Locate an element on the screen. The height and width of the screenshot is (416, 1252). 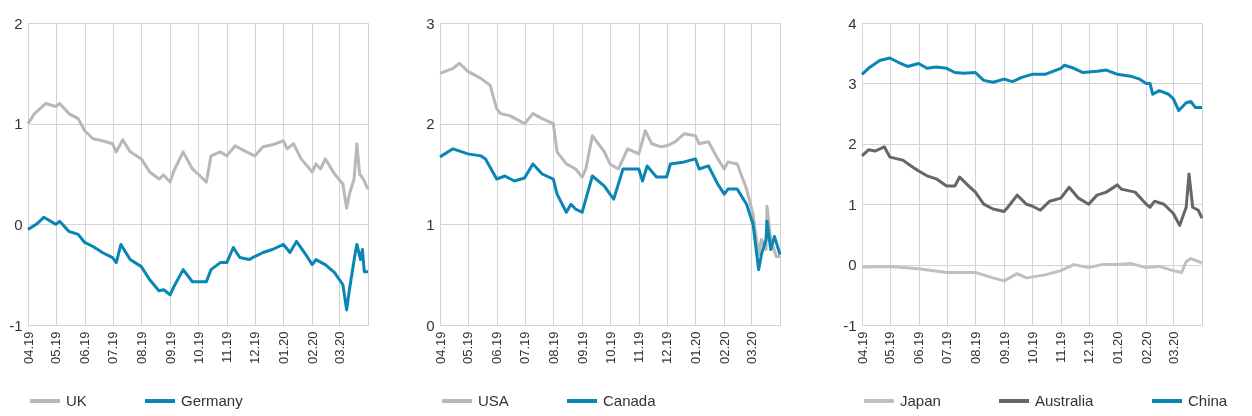
legend-label: Germany is located at coordinates (212, 400).